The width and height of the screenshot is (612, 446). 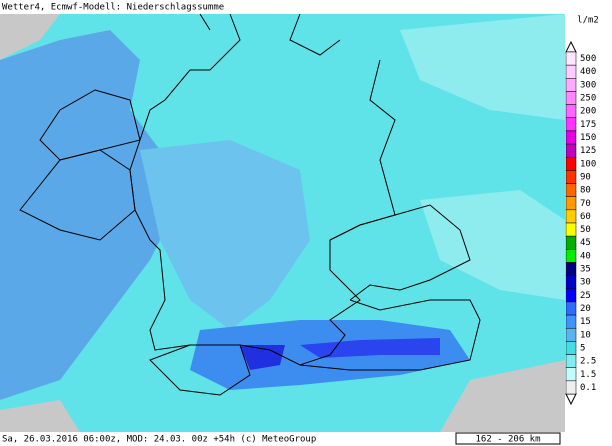 I want to click on legend-label: 30, so click(x=585, y=283).